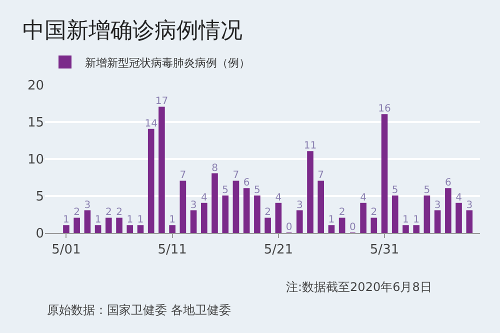 This screenshot has width=500, height=333. Describe the element at coordinates (35, 86) in the screenshot. I see `y-tick-label: 20` at that location.